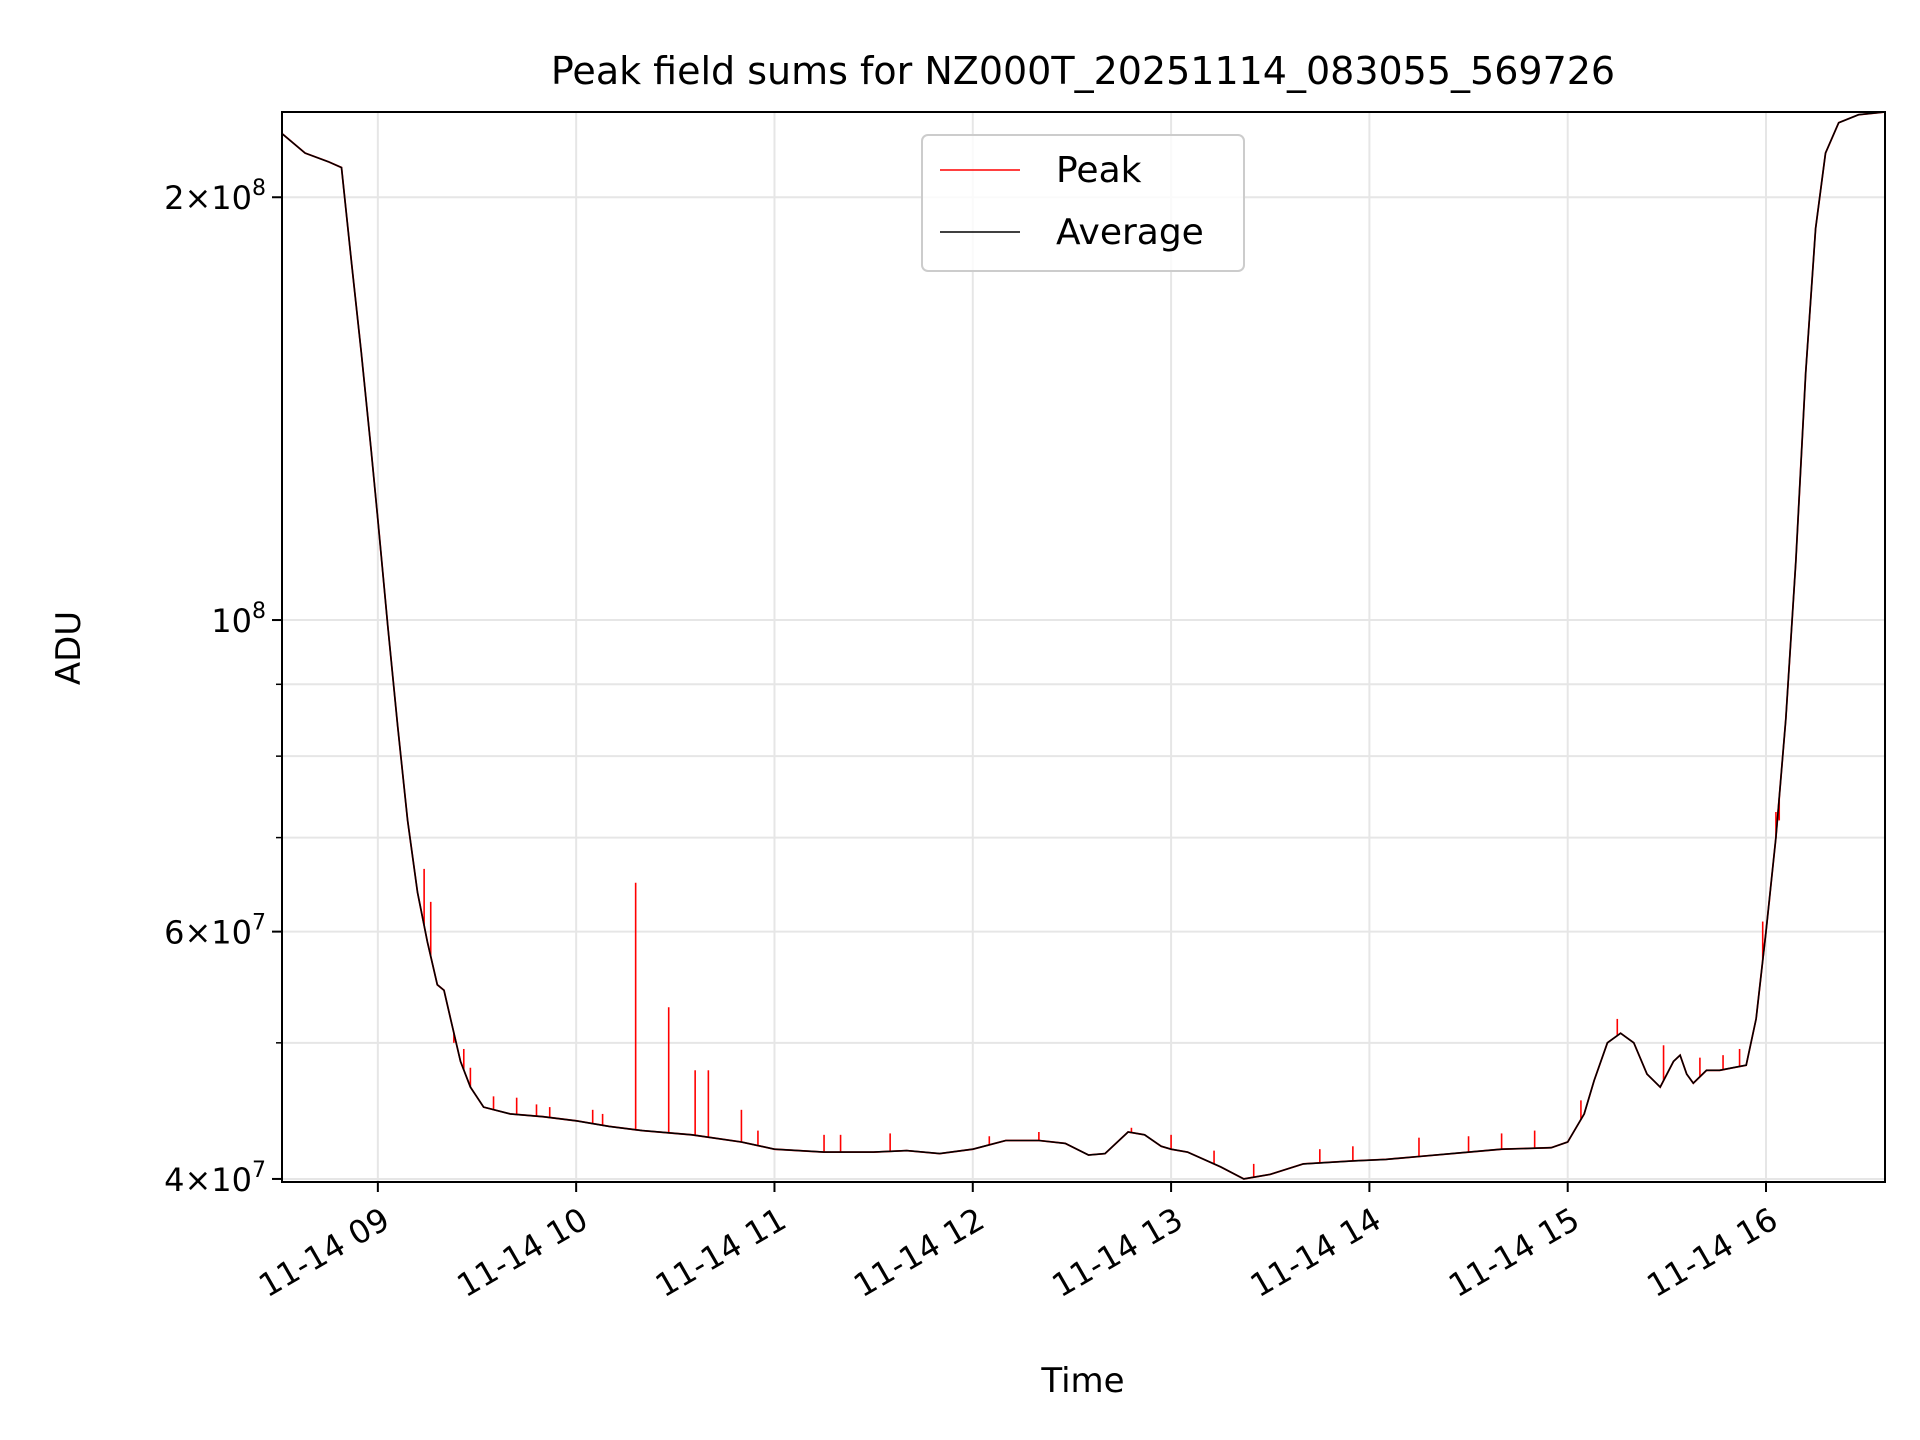 This screenshot has width=1920, height=1440. Describe the element at coordinates (1130, 232) in the screenshot. I see `legend-average-label: Average` at that location.